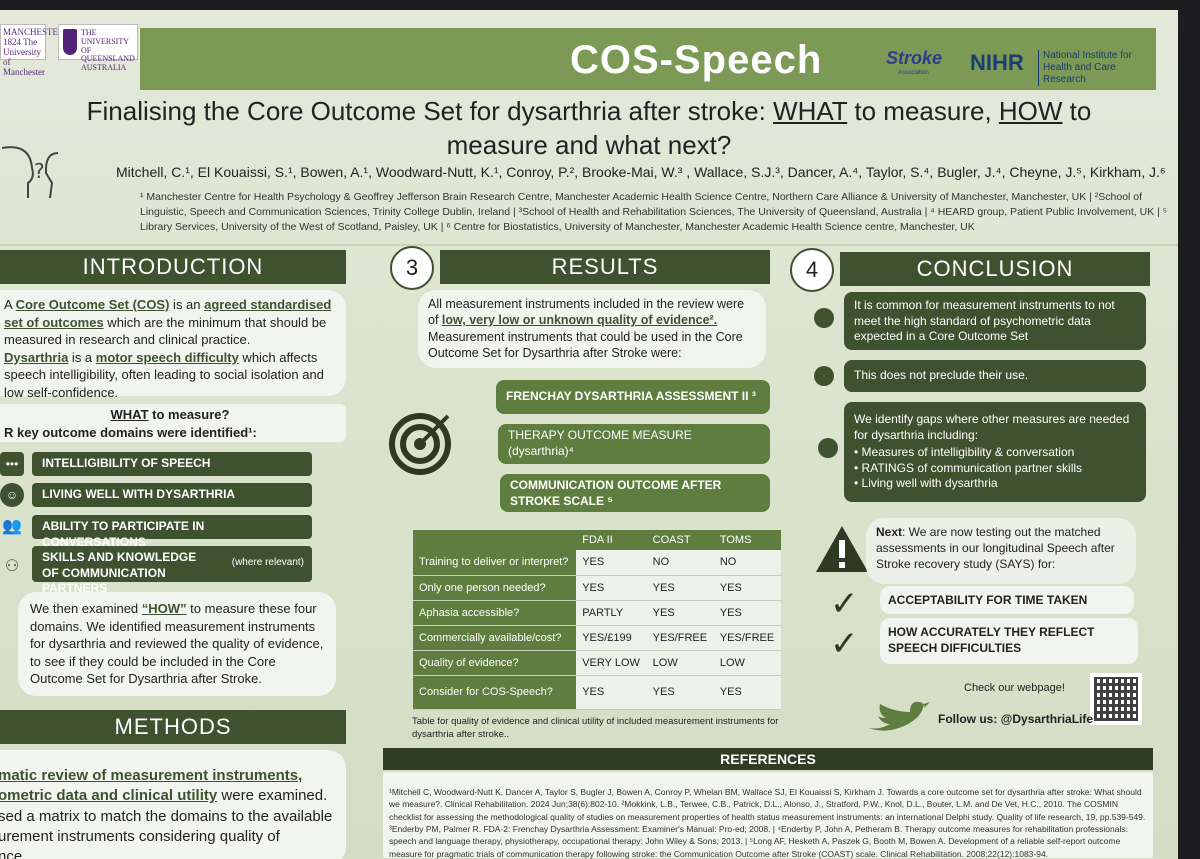 Image resolution: width=1200 pixels, height=859 pixels. What do you see at coordinates (12, 566) in the screenshot?
I see `conversation-icon: ⚇` at bounding box center [12, 566].